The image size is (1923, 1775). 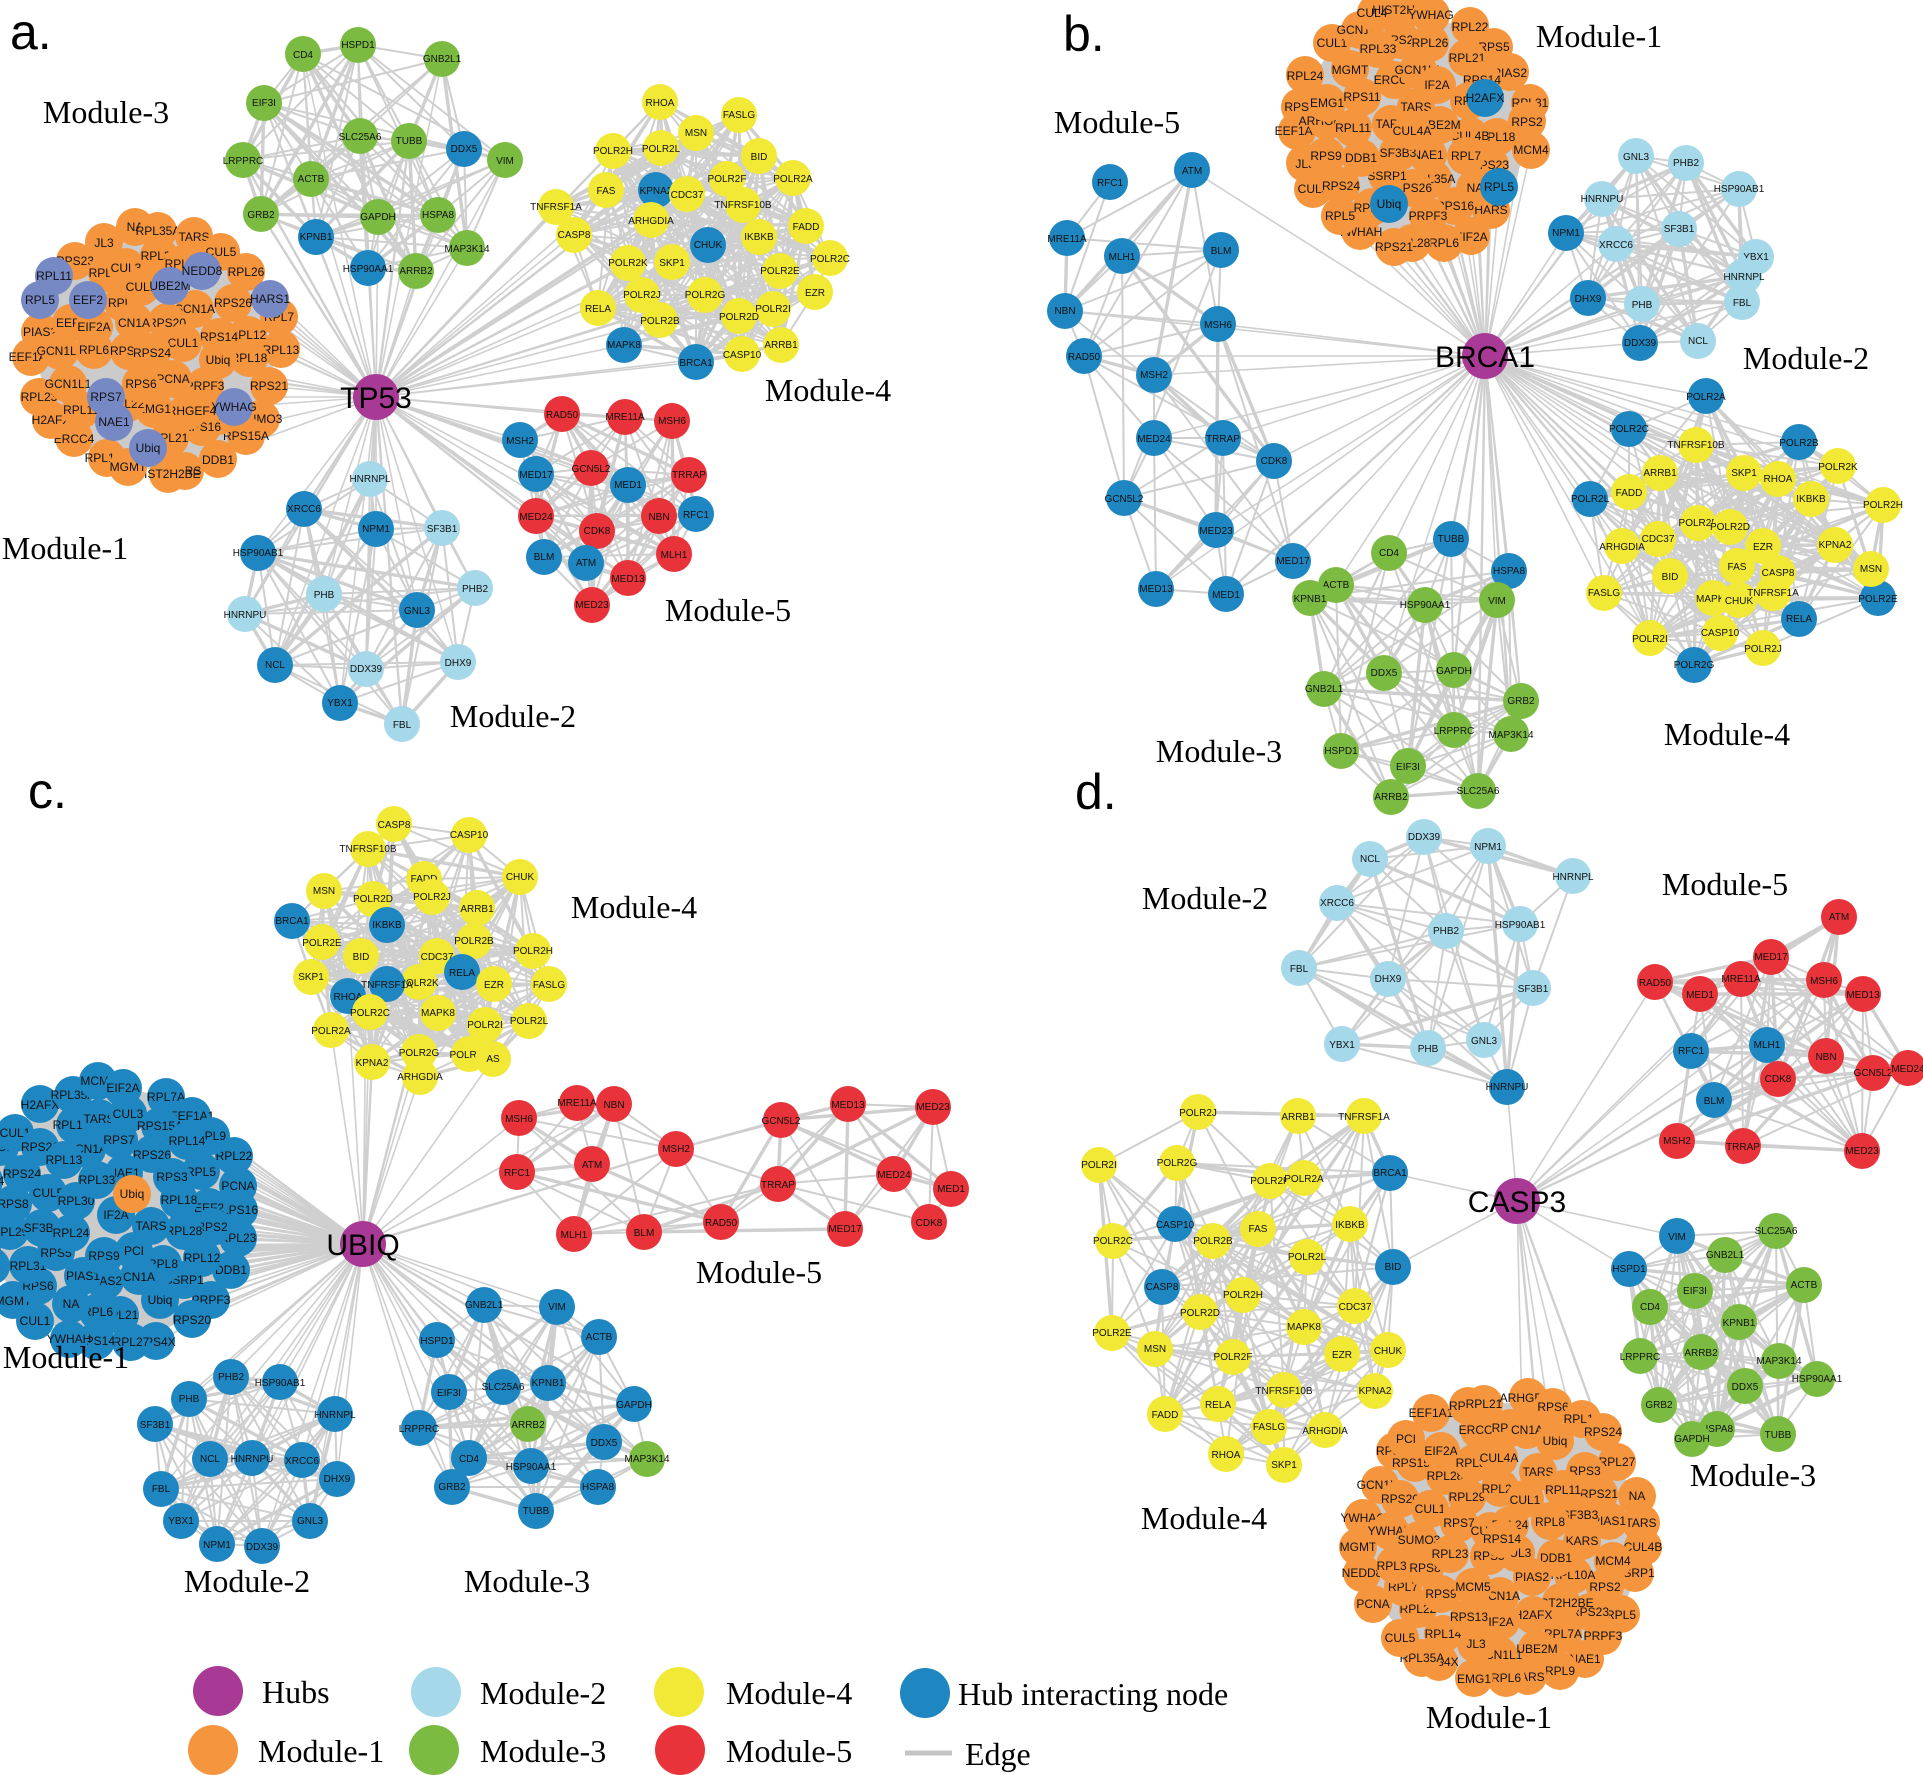 What do you see at coordinates (219, 337) in the screenshot?
I see `svg-text: RPS14` at bounding box center [219, 337].